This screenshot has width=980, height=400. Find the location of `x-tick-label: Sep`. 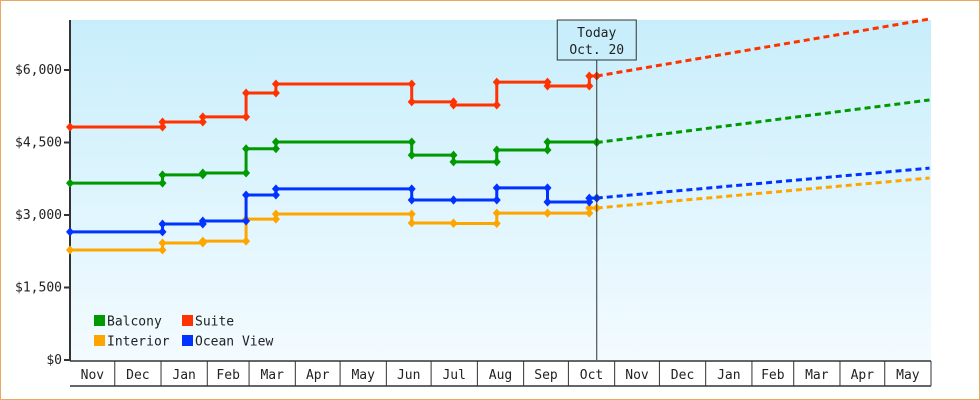

x-tick-label: Sep is located at coordinates (546, 375).